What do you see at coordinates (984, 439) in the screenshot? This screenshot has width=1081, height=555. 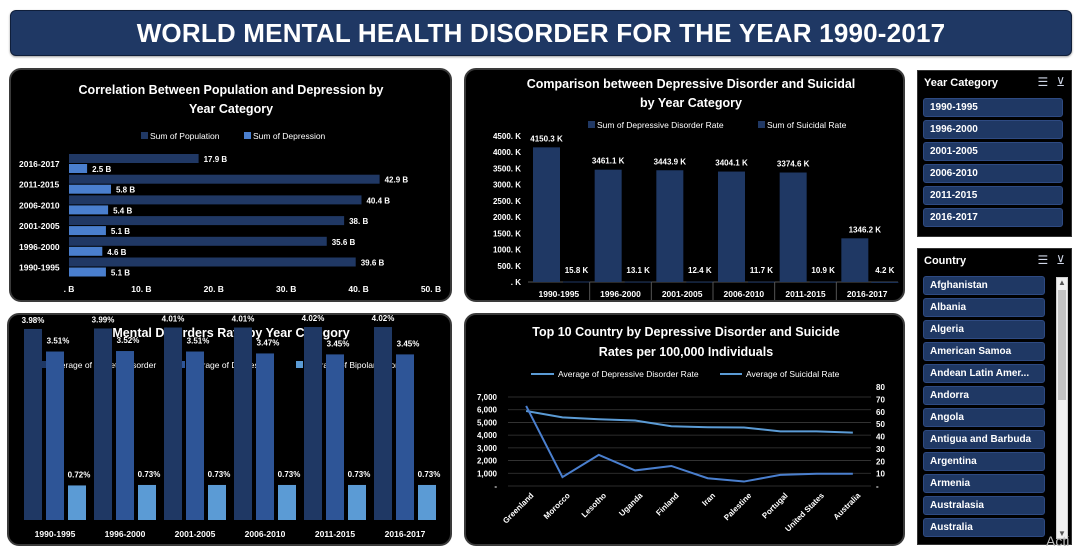 I see `country-slicer-item: Antigua and Barbuda` at bounding box center [984, 439].